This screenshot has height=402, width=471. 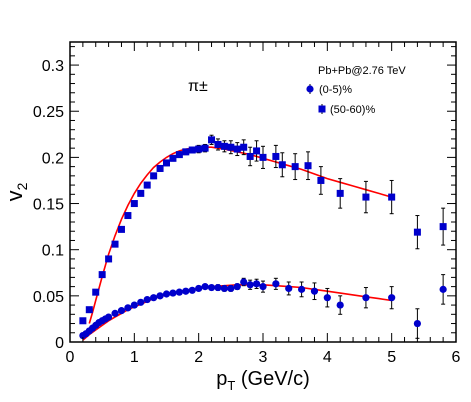 I want to click on y-axis-title: v2, so click(x=16, y=191).